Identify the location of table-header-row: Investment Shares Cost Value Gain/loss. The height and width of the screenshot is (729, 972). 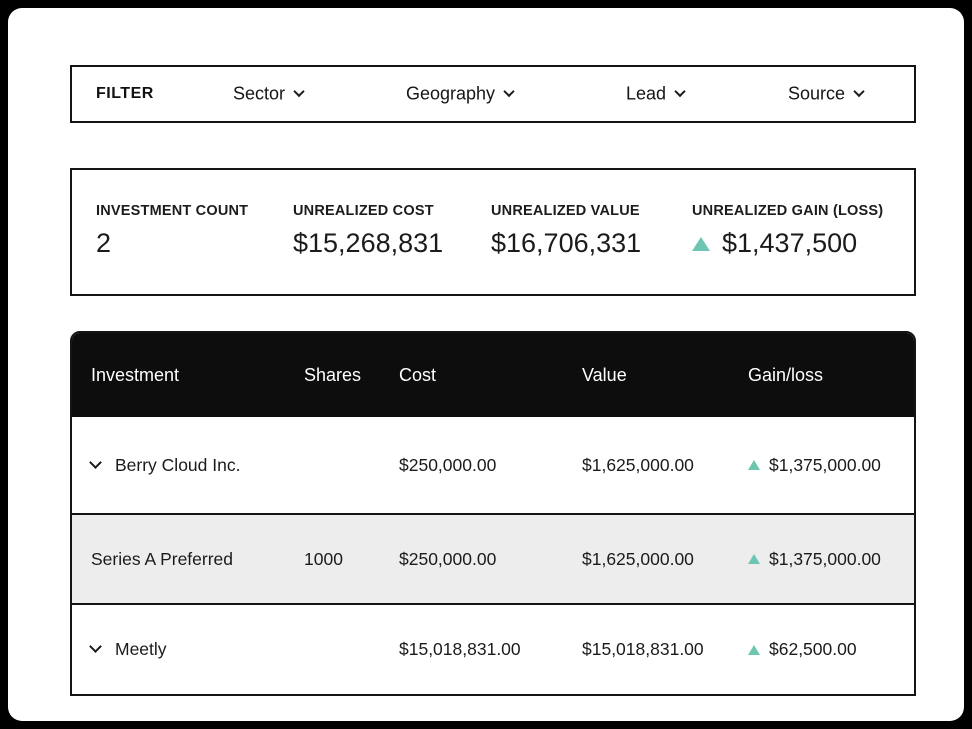
(493, 375).